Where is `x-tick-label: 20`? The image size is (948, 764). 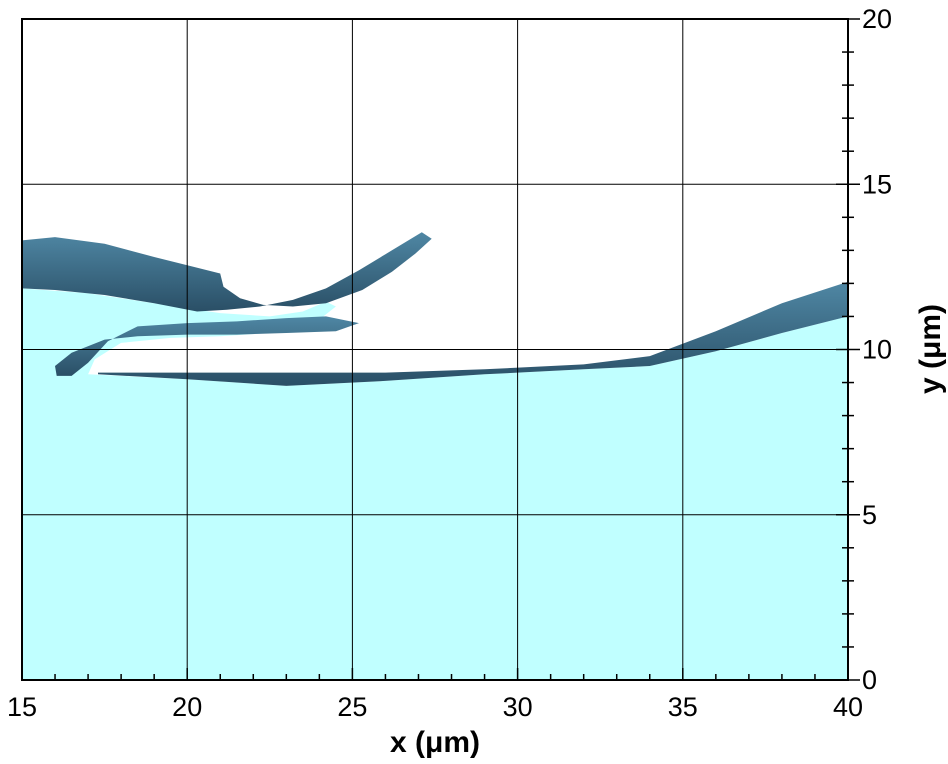 x-tick-label: 20 is located at coordinates (187, 707).